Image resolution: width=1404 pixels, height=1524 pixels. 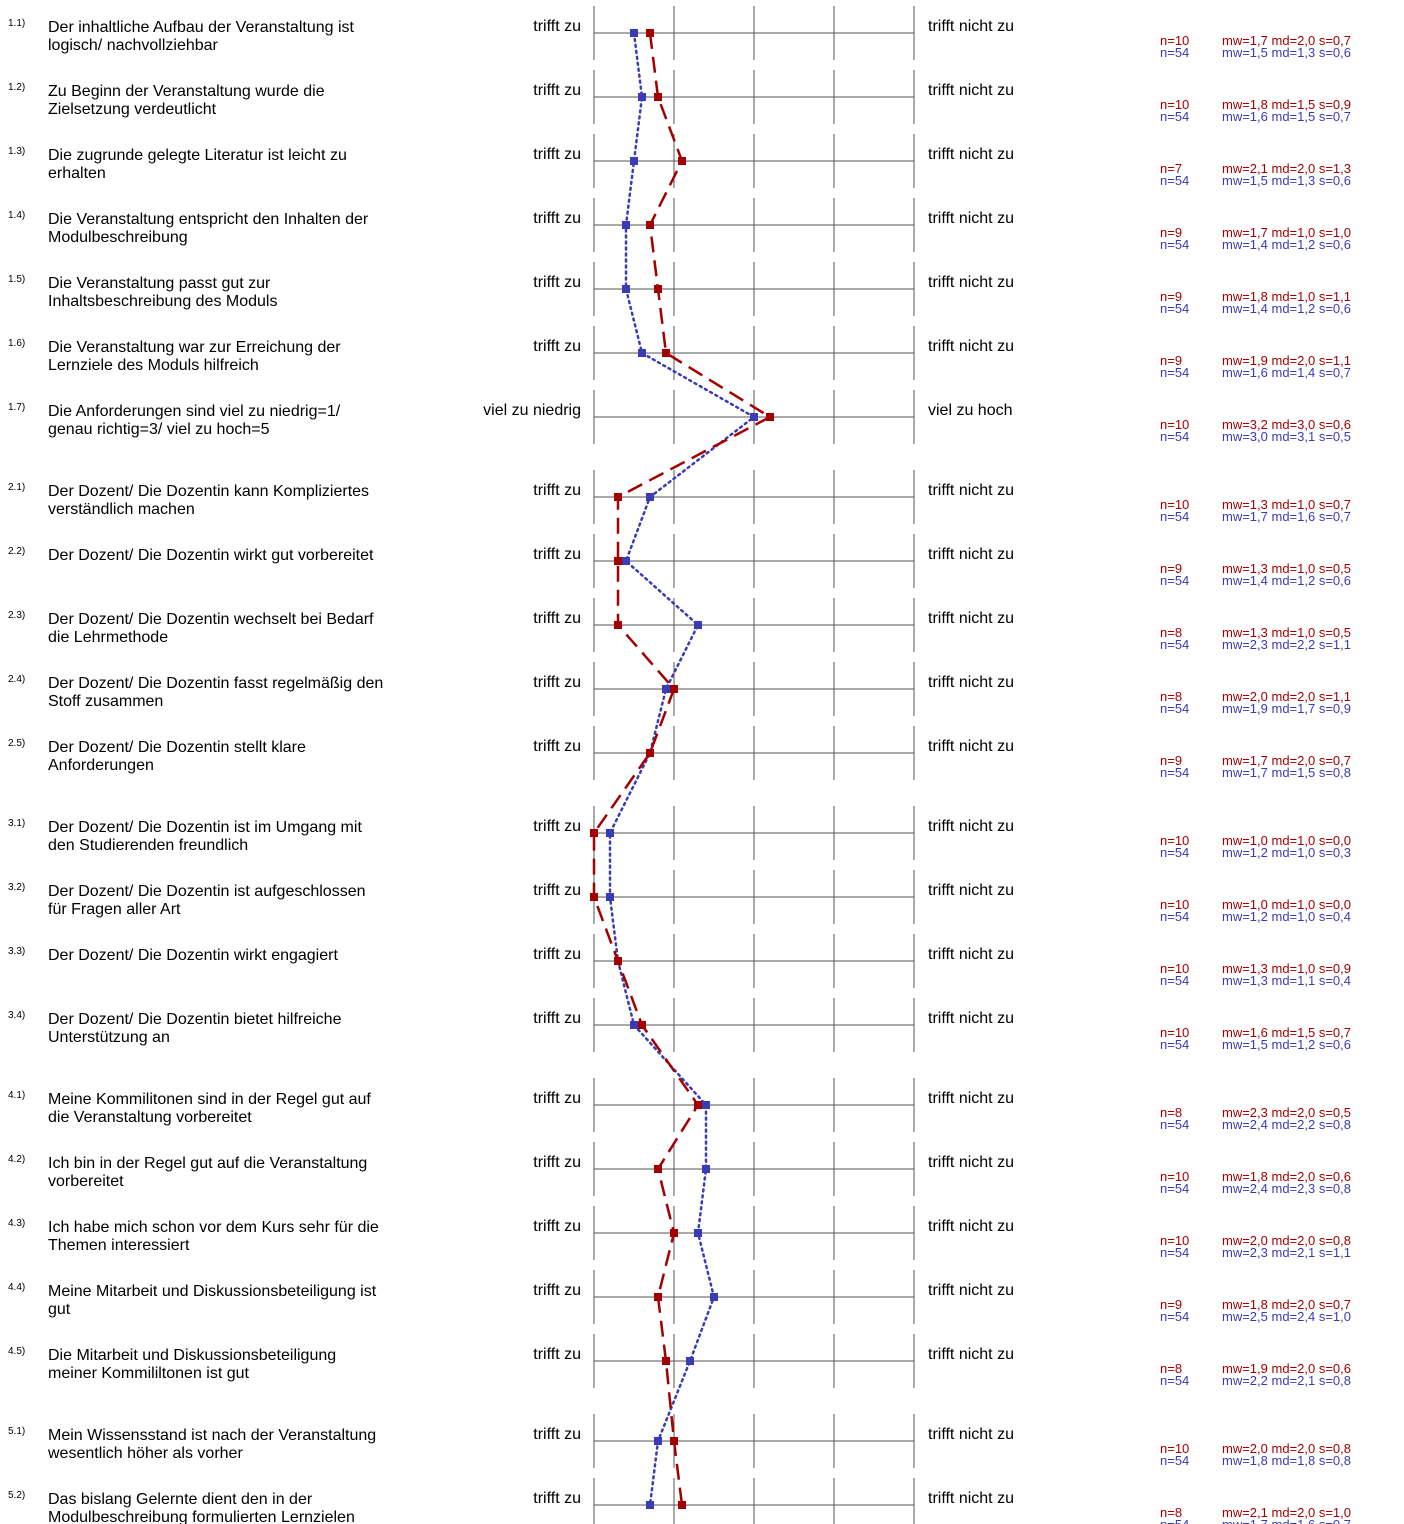 What do you see at coordinates (186, 91) in the screenshot?
I see `question-text: Zu Beginn der Veranstaltung wurde die` at bounding box center [186, 91].